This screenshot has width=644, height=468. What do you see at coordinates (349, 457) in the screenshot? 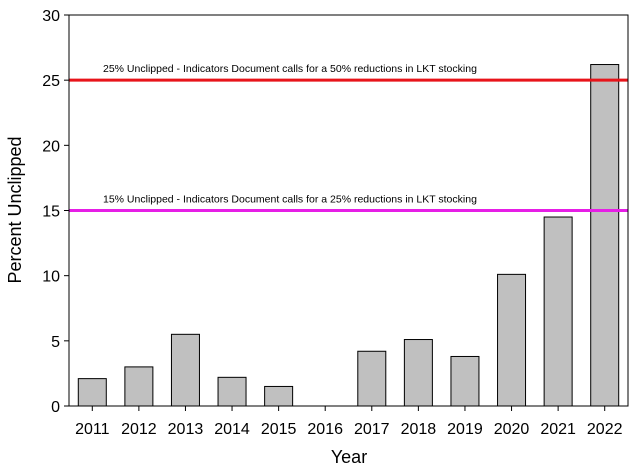
I see `x-axis-label: Year` at bounding box center [349, 457].